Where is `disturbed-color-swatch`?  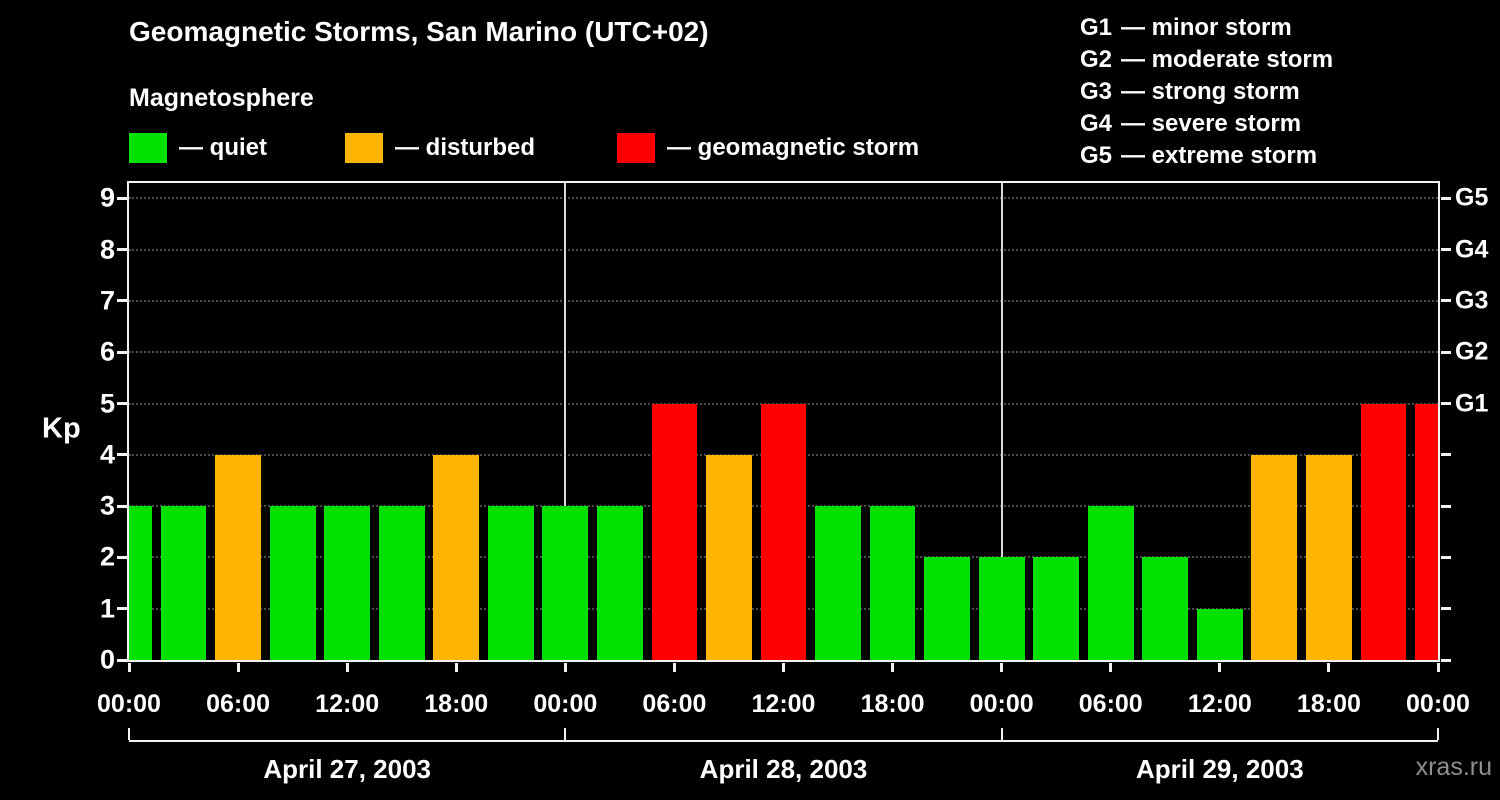
disturbed-color-swatch is located at coordinates (364, 148).